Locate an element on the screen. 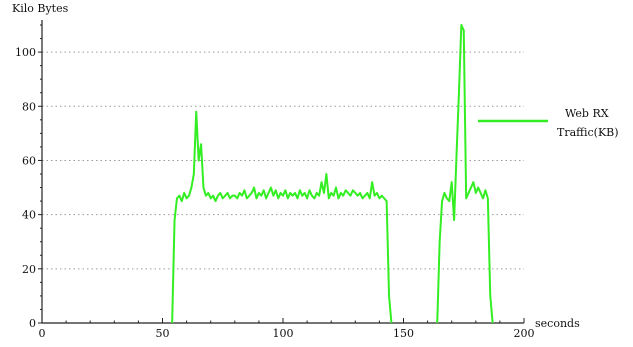  legend-label-line-1: Web RX is located at coordinates (587, 113).